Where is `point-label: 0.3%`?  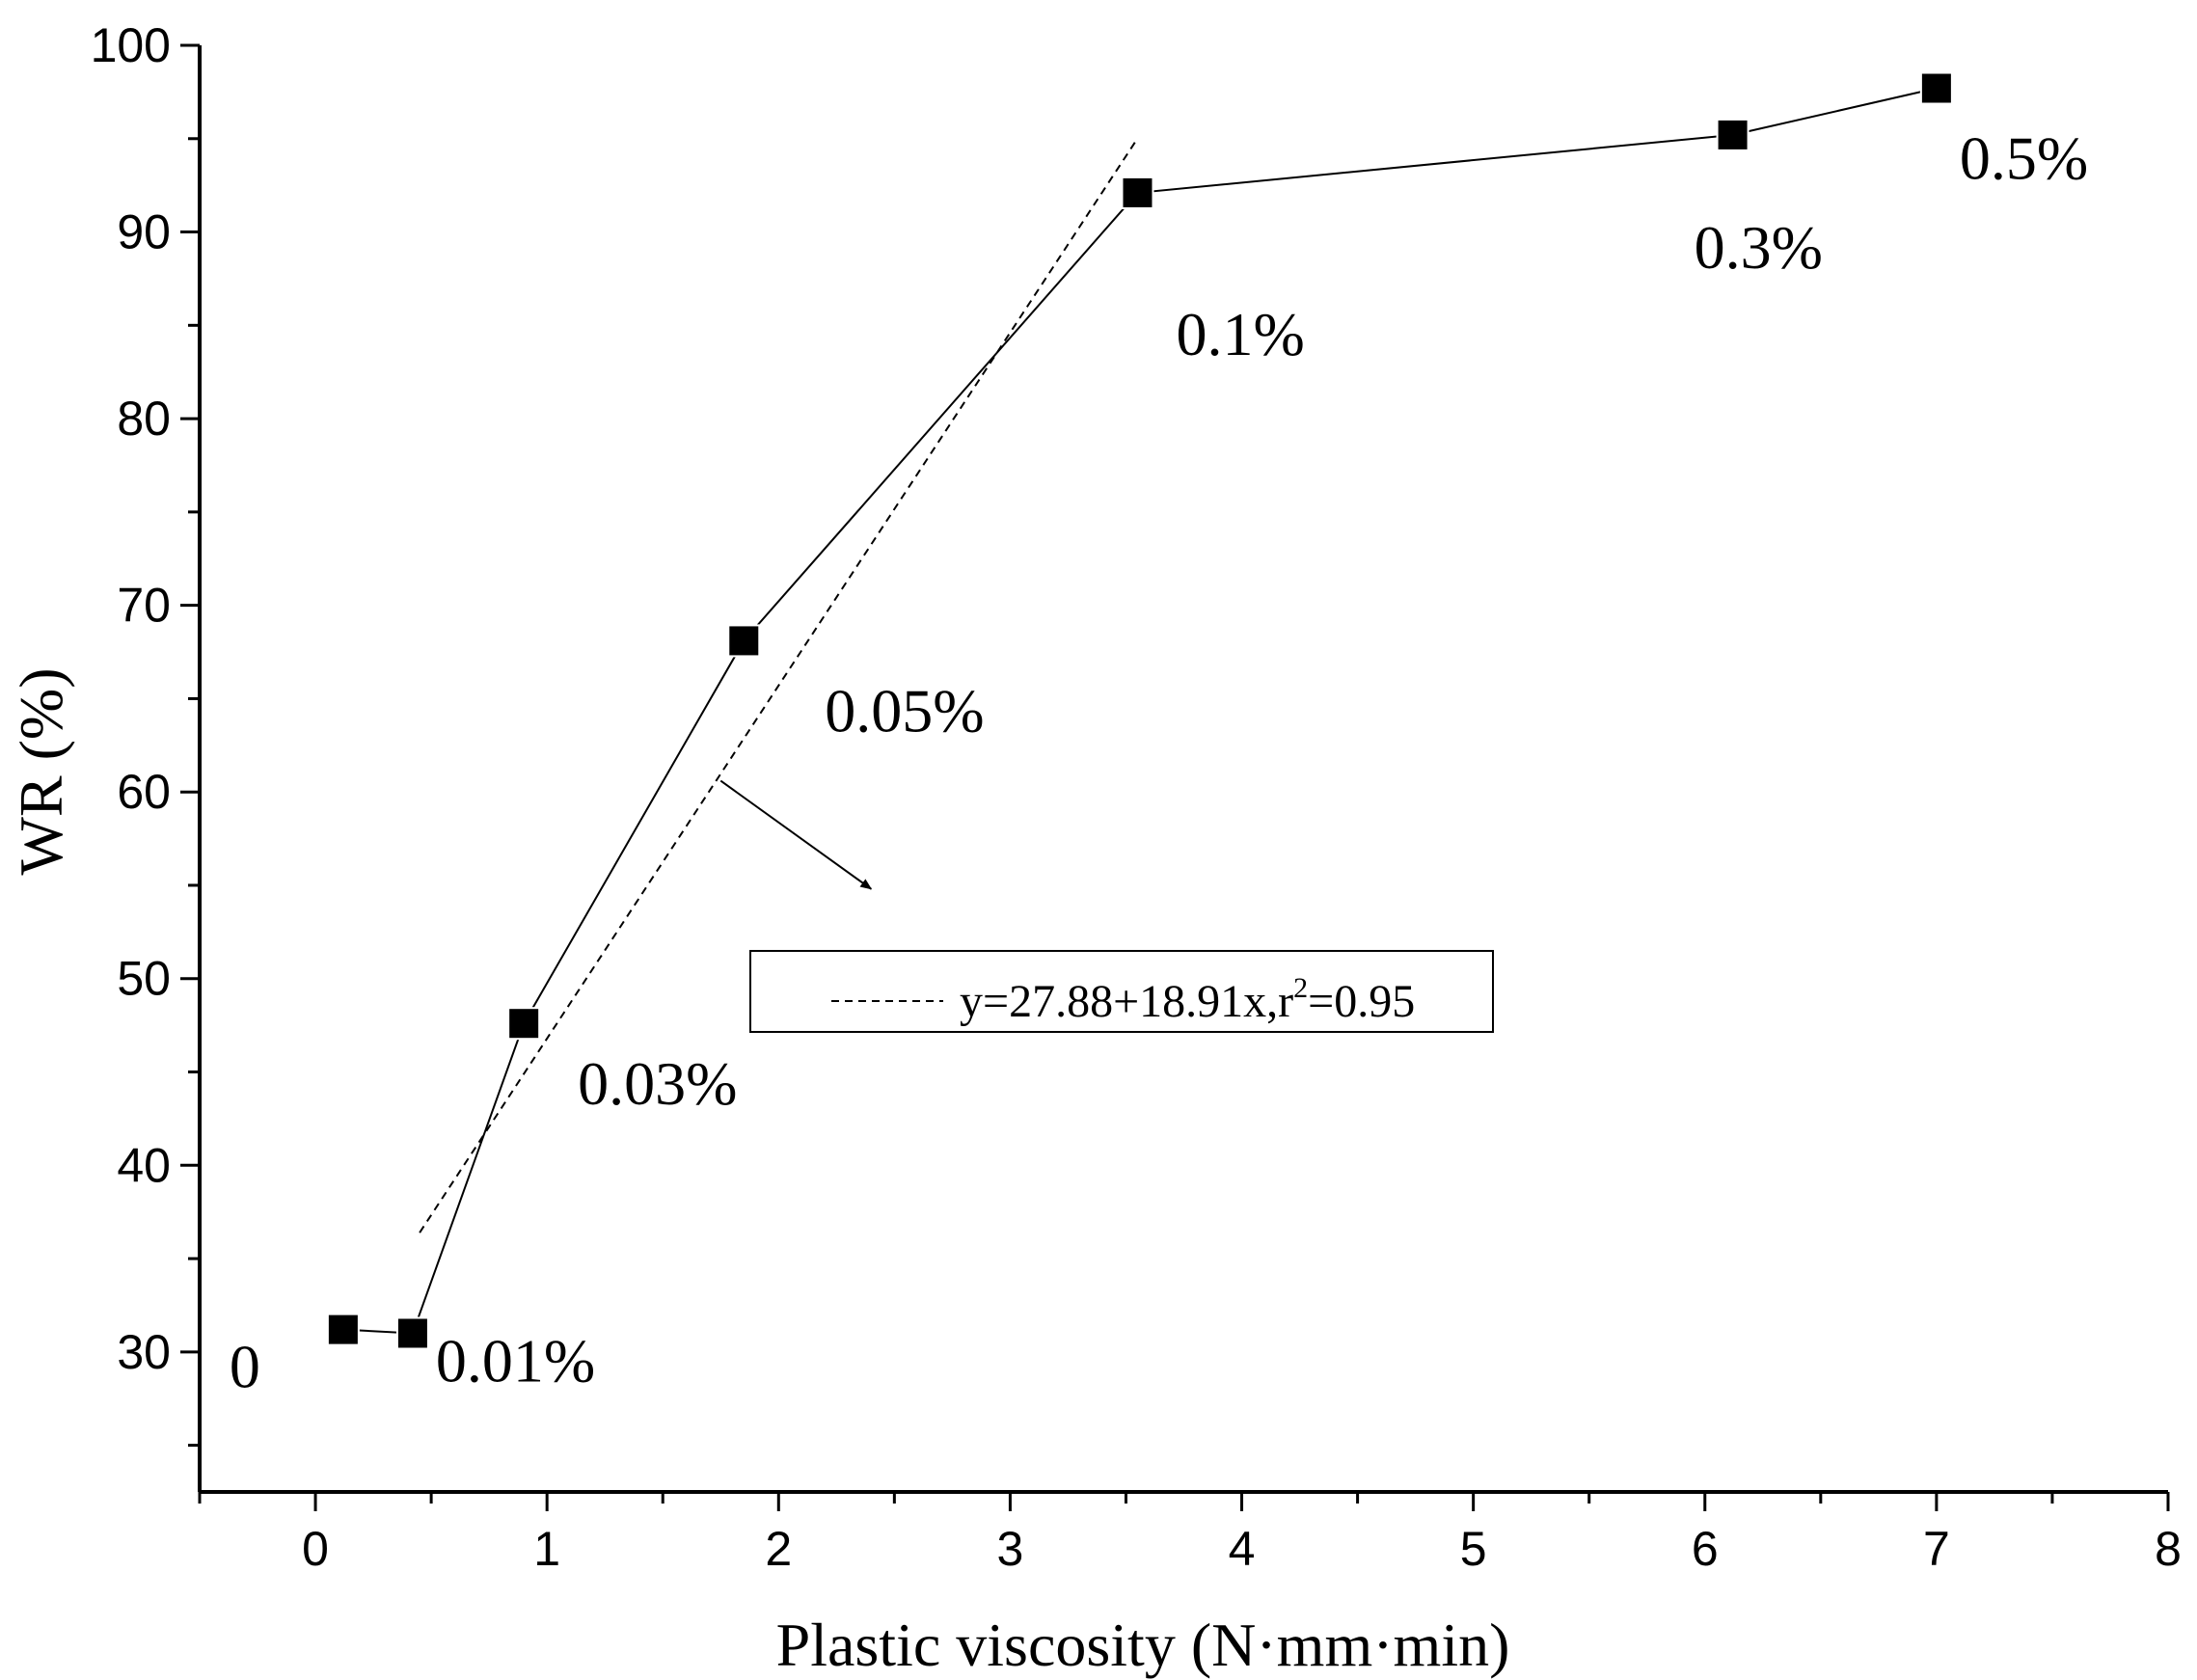 point-label: 0.3% is located at coordinates (1759, 248).